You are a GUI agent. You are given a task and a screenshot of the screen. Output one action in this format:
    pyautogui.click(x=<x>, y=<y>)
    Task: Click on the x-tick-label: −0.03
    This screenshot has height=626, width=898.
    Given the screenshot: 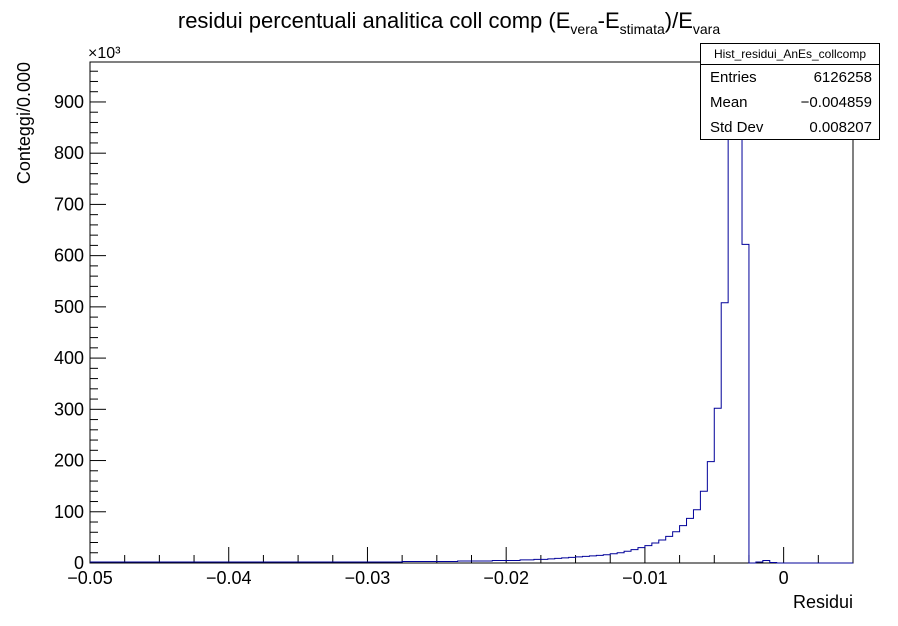 What is the action you would take?
    pyautogui.click(x=368, y=578)
    